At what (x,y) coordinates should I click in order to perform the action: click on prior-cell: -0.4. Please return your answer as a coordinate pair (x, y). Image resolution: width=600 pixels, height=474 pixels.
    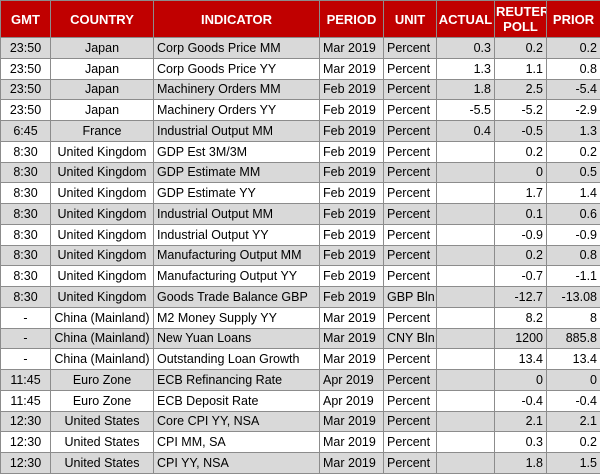
    Looking at the image, I should click on (573, 400).